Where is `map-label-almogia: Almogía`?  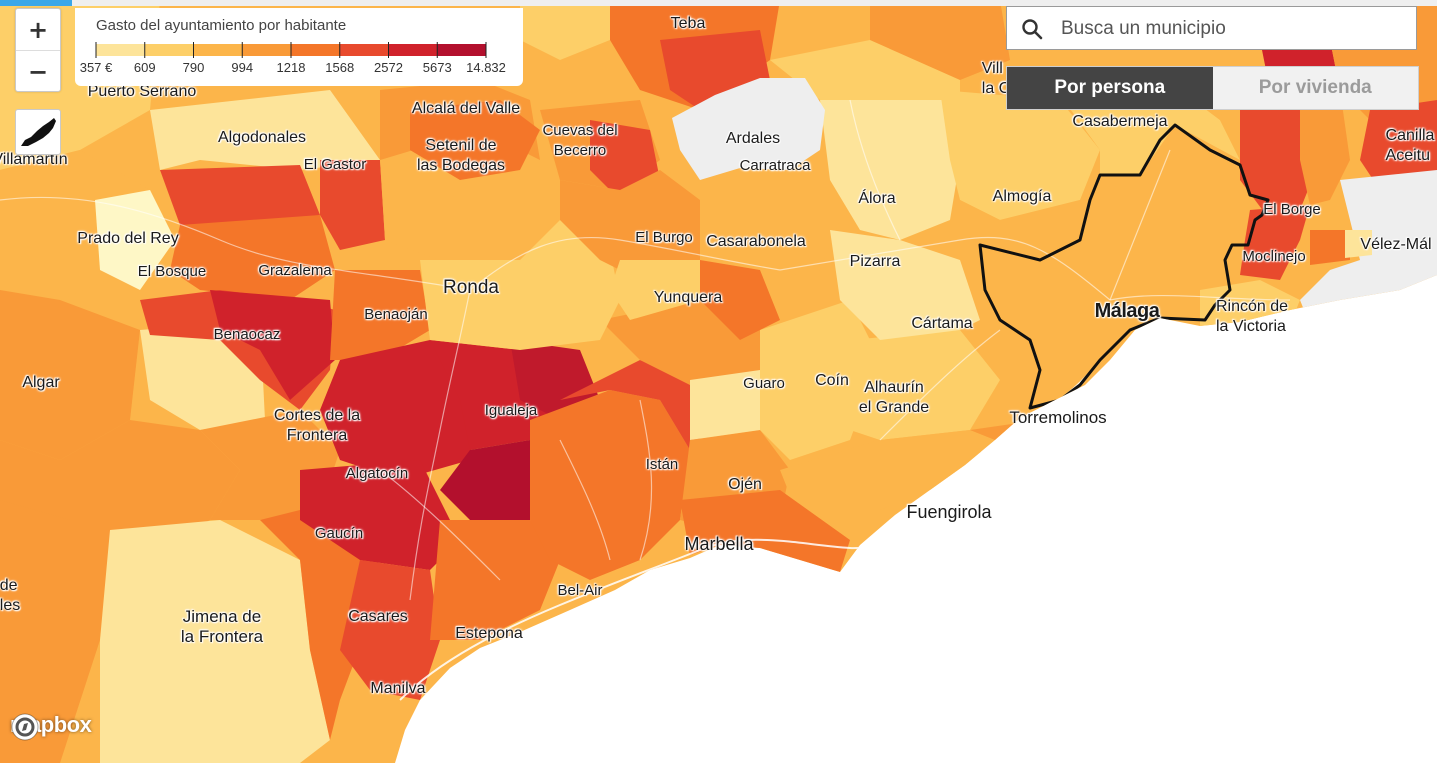
map-label-almogia: Almogía is located at coordinates (1022, 196).